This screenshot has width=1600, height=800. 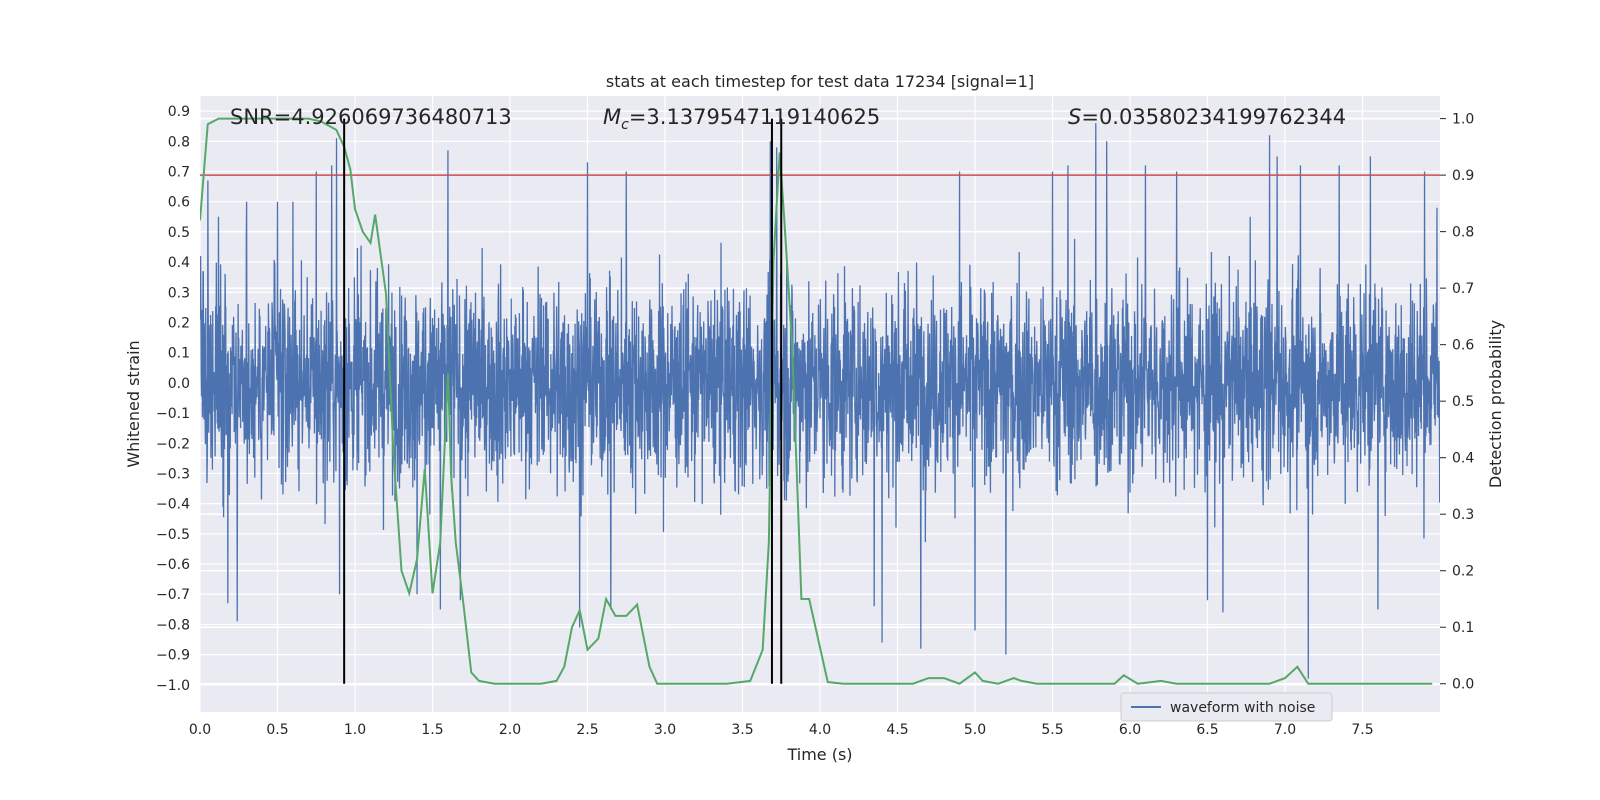 What do you see at coordinates (355, 730) in the screenshot?
I see `x-tick-label: 1.0` at bounding box center [355, 730].